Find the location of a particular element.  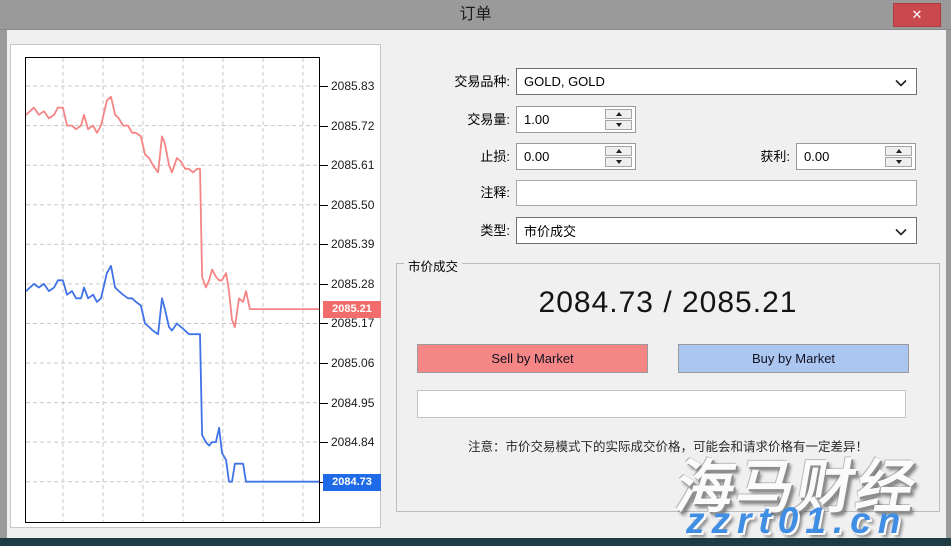

volume-decrement-button is located at coordinates (618, 125).